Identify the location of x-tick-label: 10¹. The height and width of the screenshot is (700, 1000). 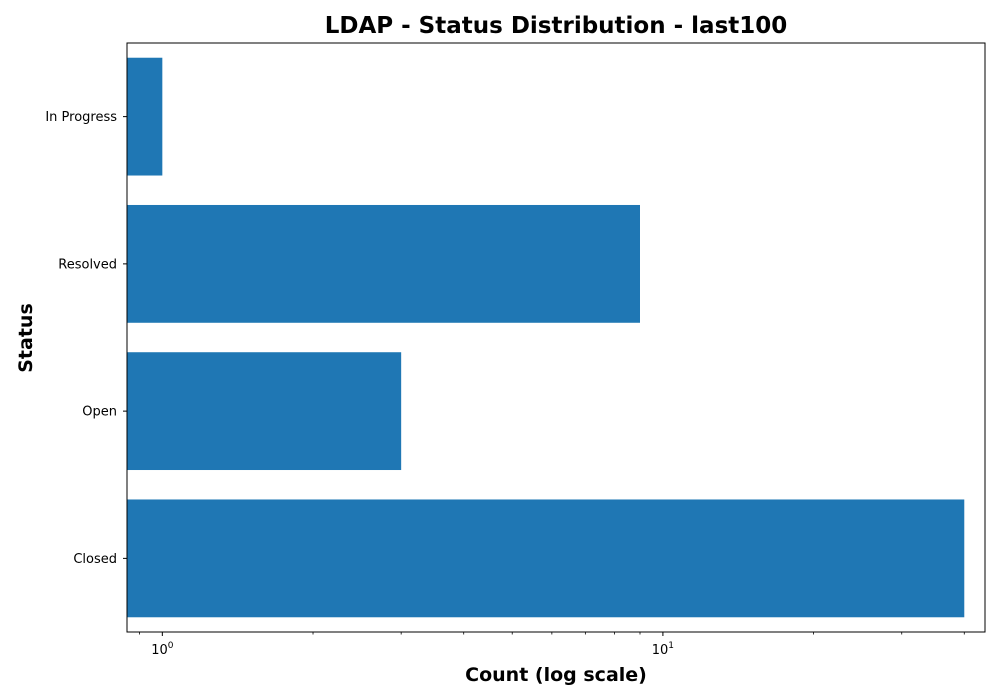
(663, 649).